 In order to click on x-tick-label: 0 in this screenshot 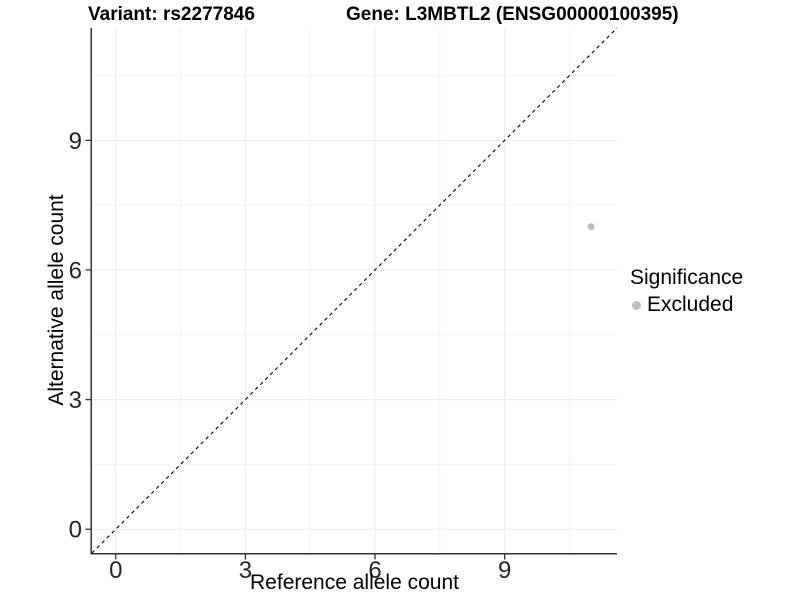, I will do `click(115, 570)`.